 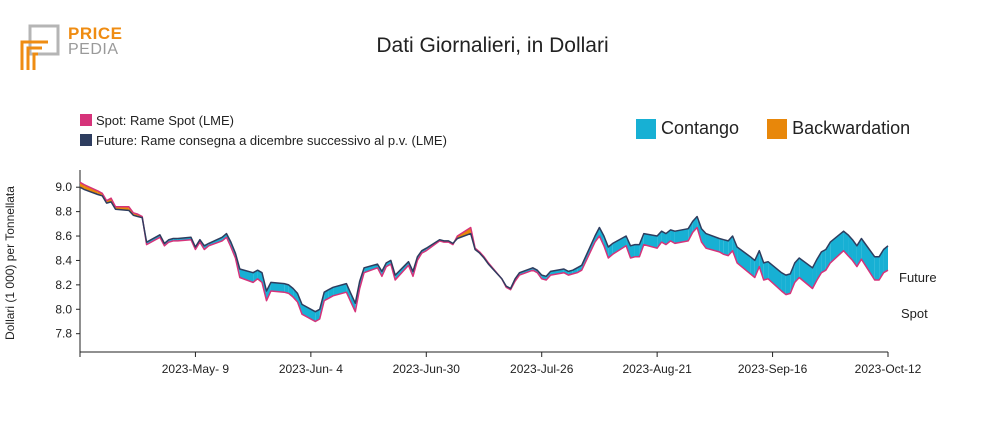 I want to click on y-tick-label: 8.4, so click(x=63, y=260).